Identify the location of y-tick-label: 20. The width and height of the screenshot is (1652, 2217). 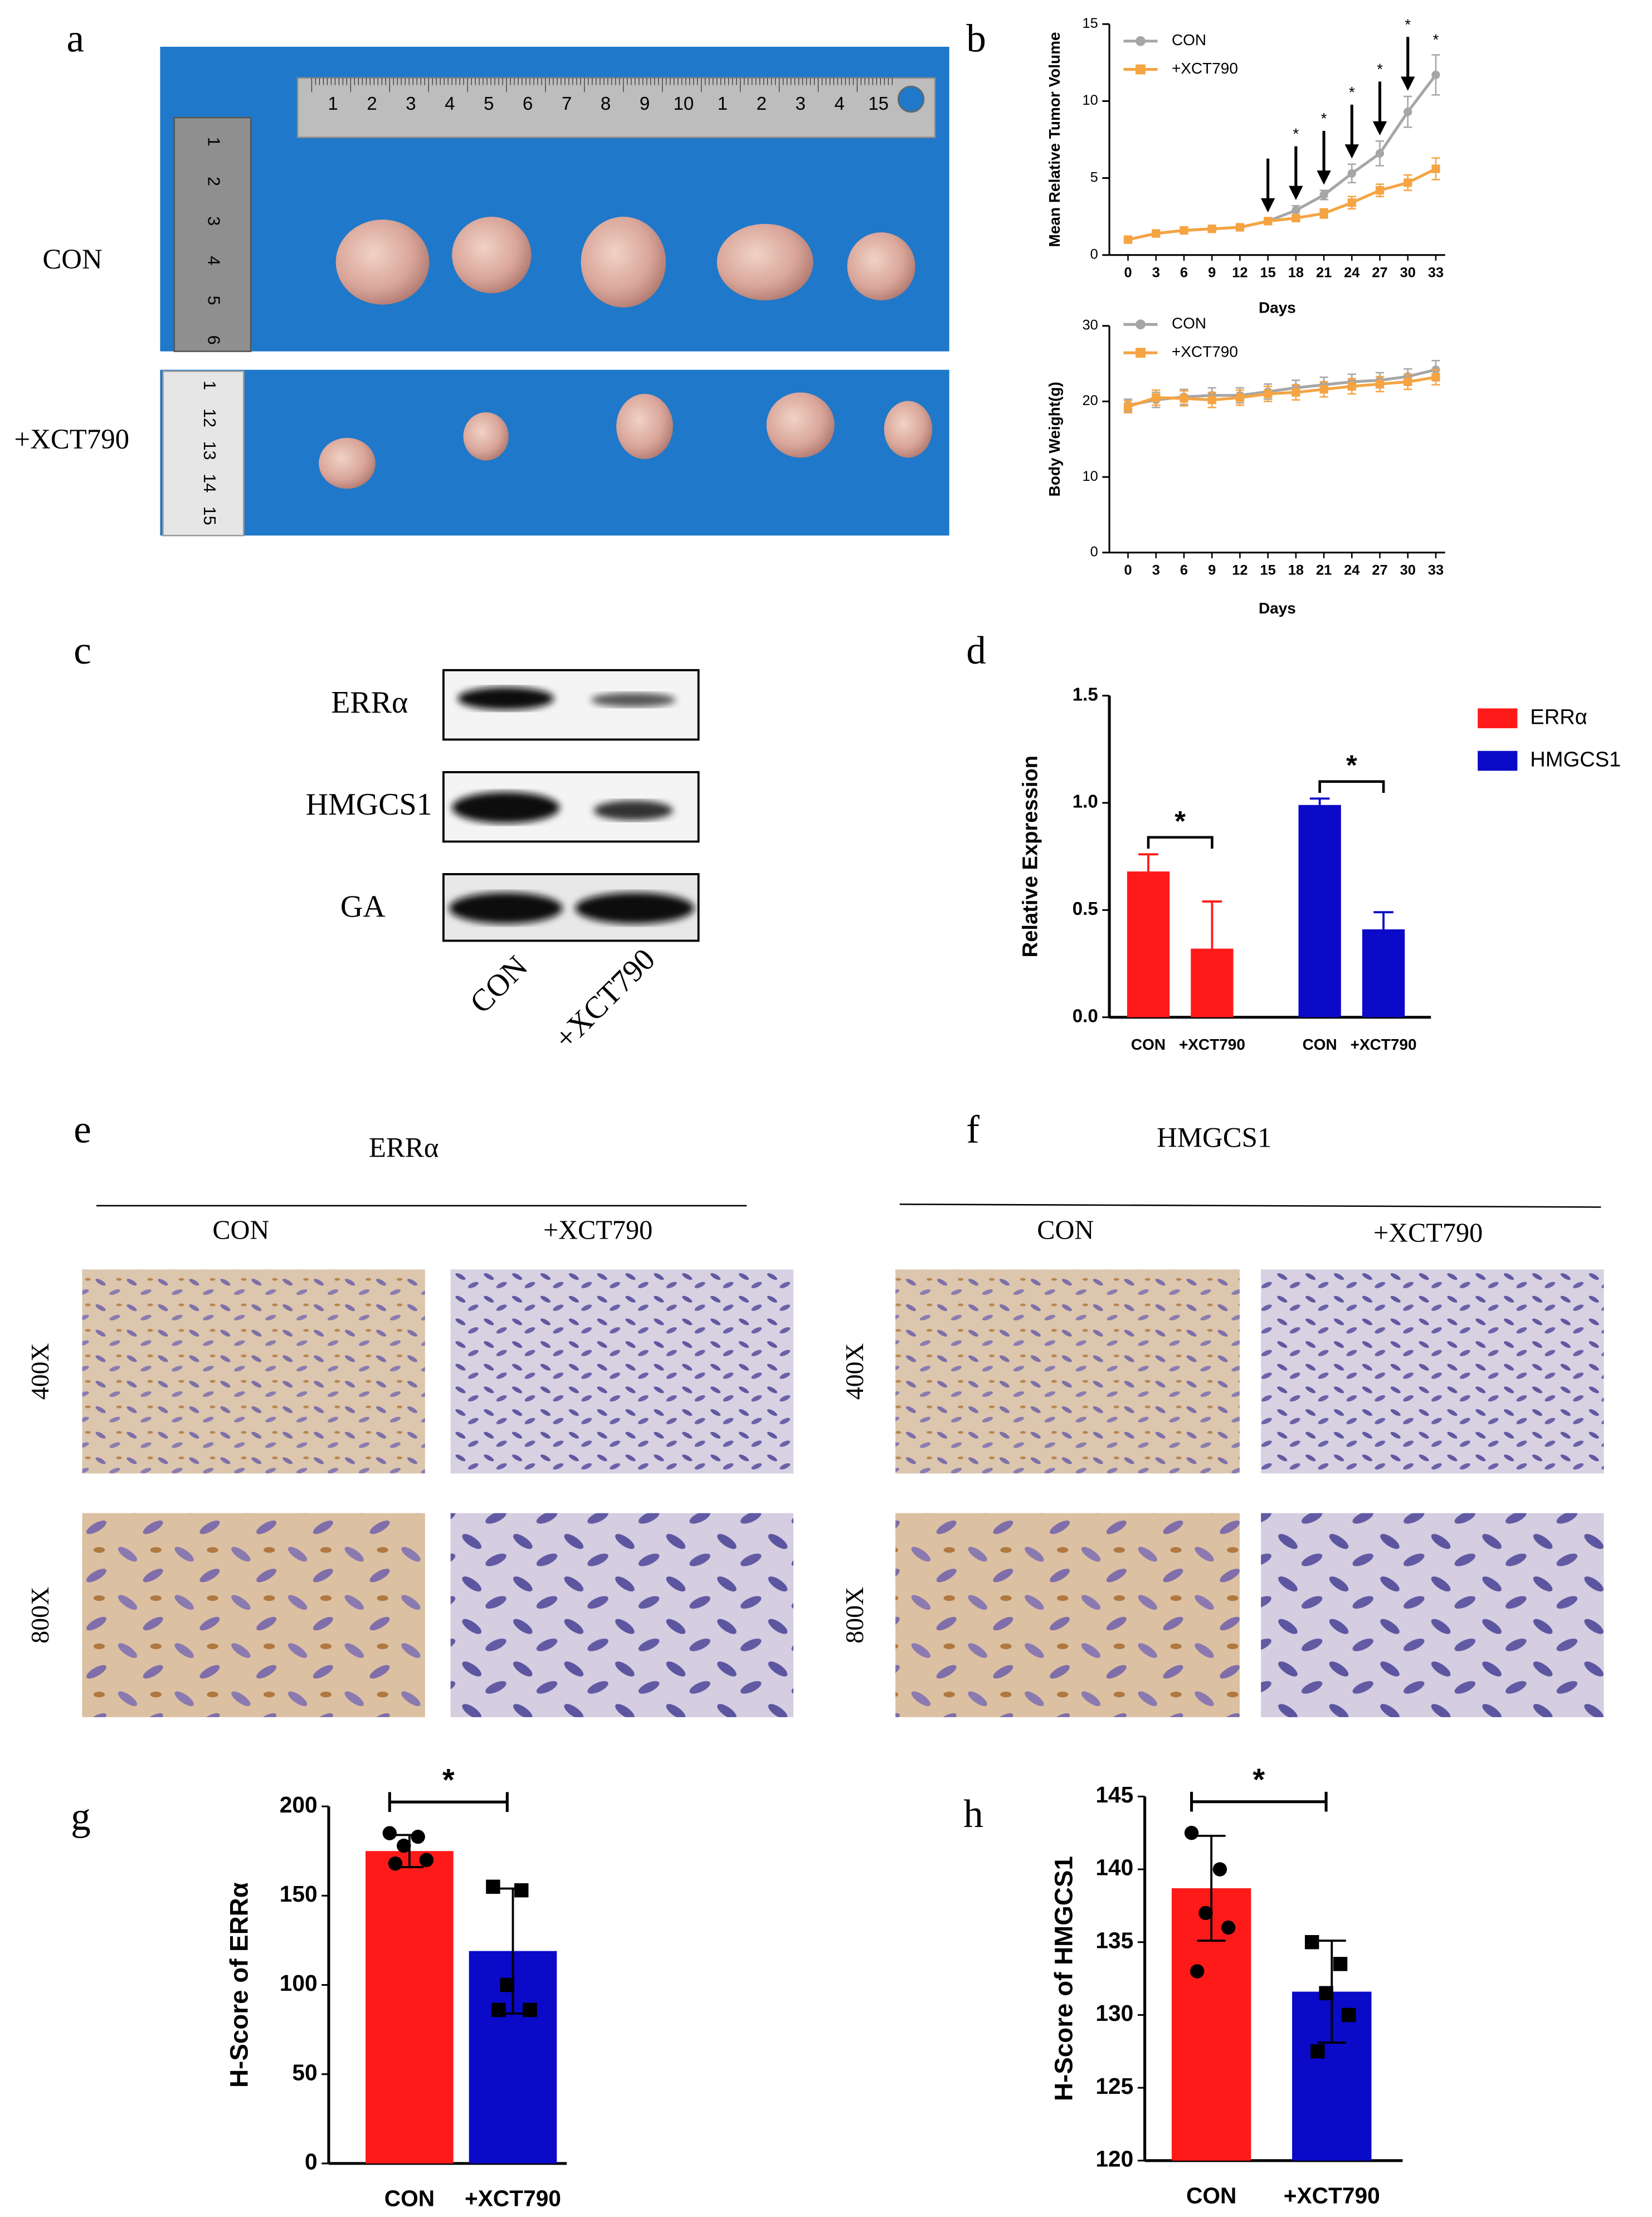
(1090, 400).